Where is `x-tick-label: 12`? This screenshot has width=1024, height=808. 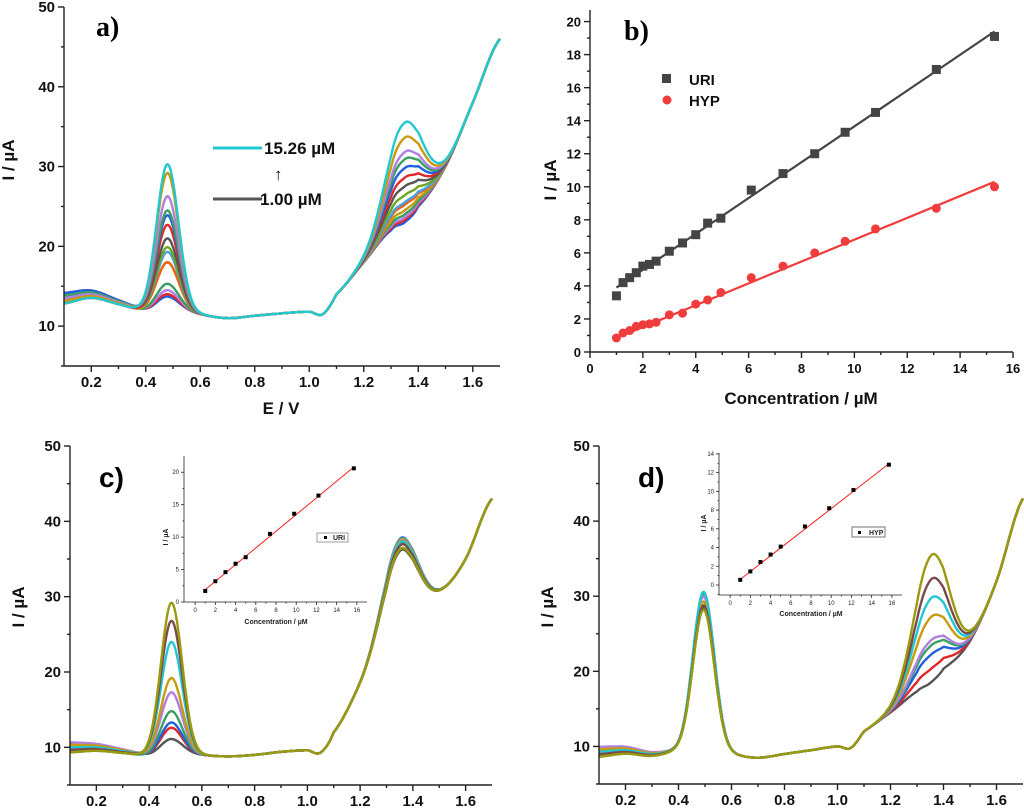
x-tick-label: 12 is located at coordinates (851, 604).